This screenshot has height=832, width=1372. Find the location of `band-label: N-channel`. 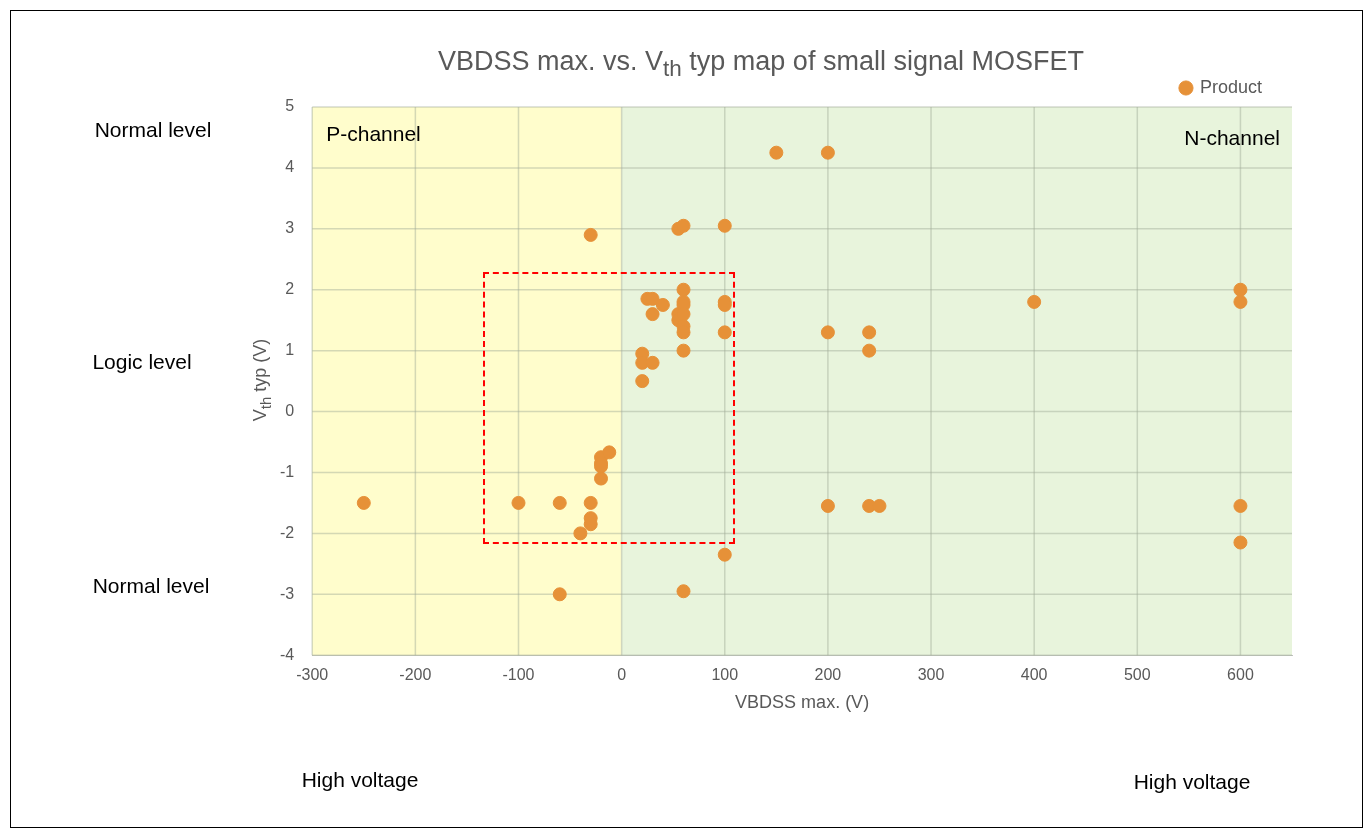

band-label: N-channel is located at coordinates (1232, 138).